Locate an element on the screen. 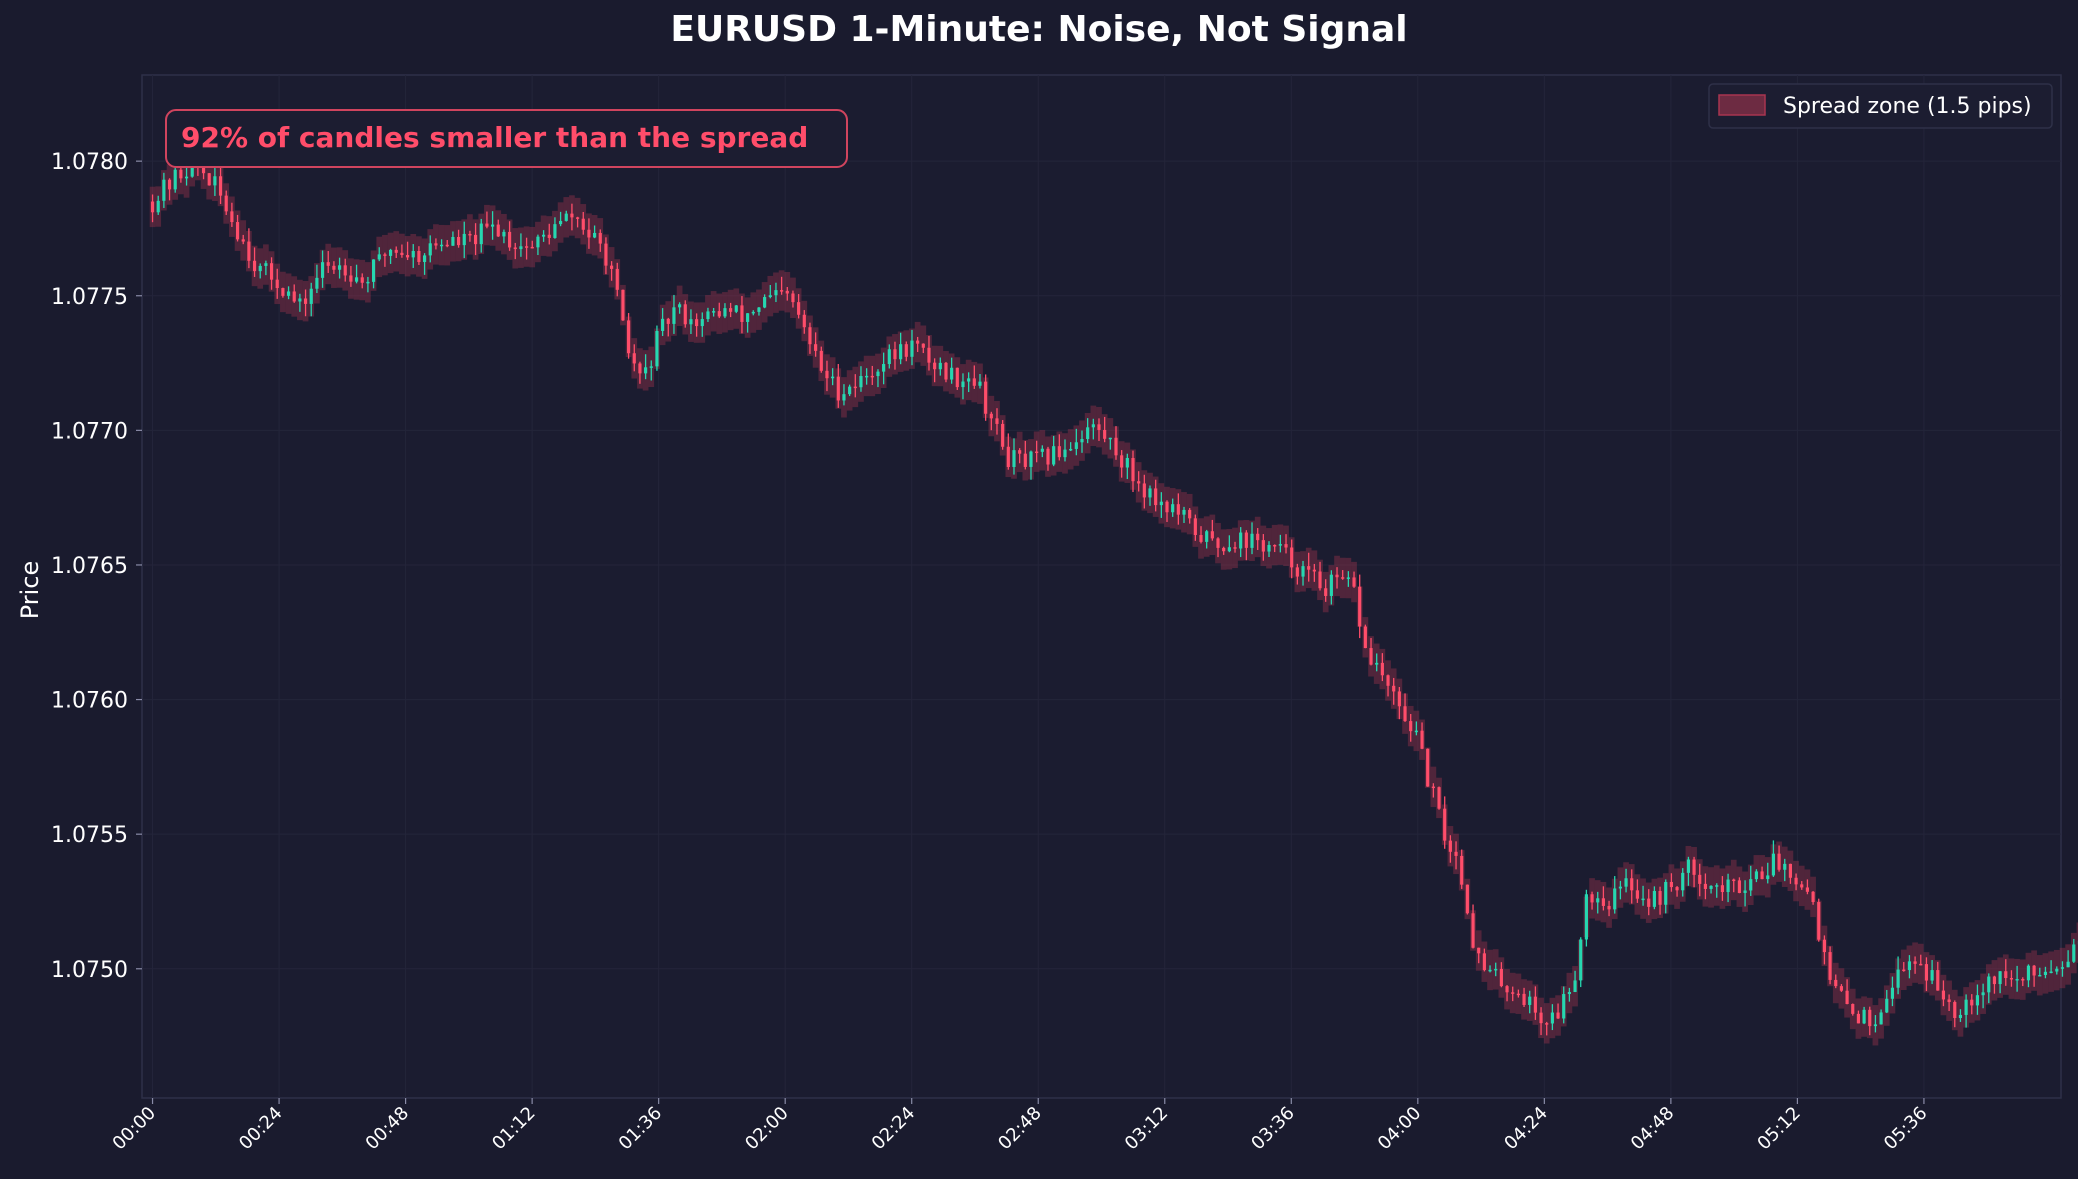 The height and width of the screenshot is (1179, 2078). spread-zone is located at coordinates (2077, 942).